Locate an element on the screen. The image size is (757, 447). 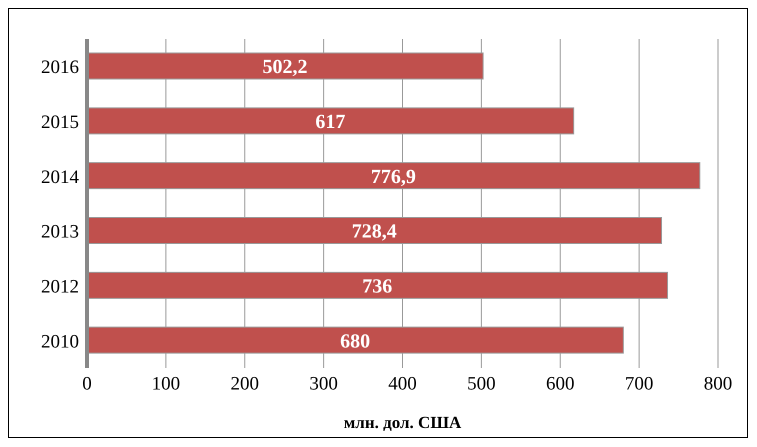
x-tick-label: 0 is located at coordinates (87, 383).